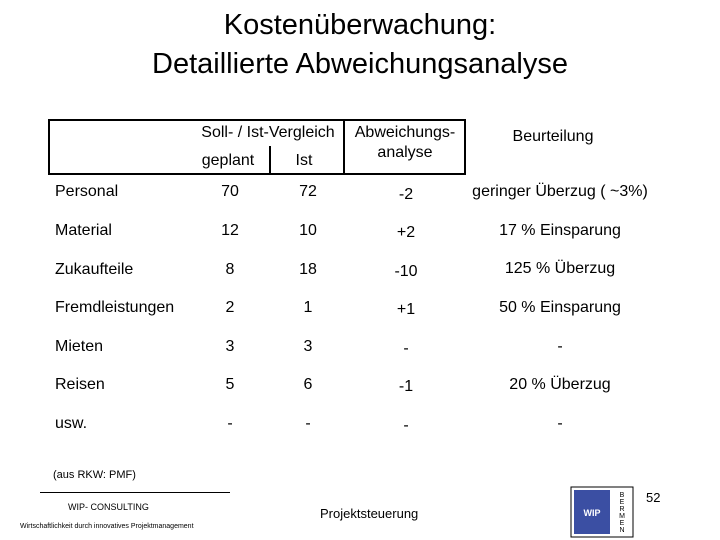 The height and width of the screenshot is (540, 720). Describe the element at coordinates (230, 423) in the screenshot. I see `row-geplant: -` at that location.